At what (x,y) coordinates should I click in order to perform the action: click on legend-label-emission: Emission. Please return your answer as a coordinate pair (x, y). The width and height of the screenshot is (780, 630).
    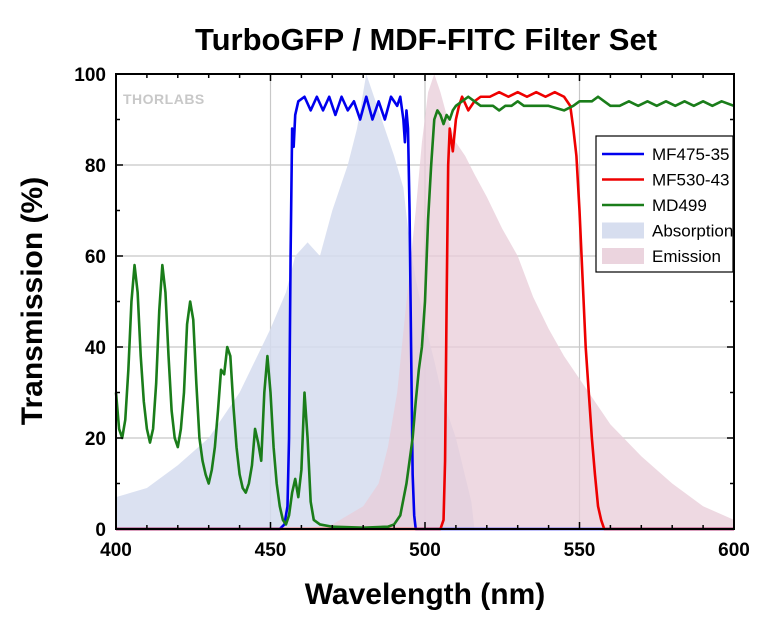
    Looking at the image, I should click on (686, 256).